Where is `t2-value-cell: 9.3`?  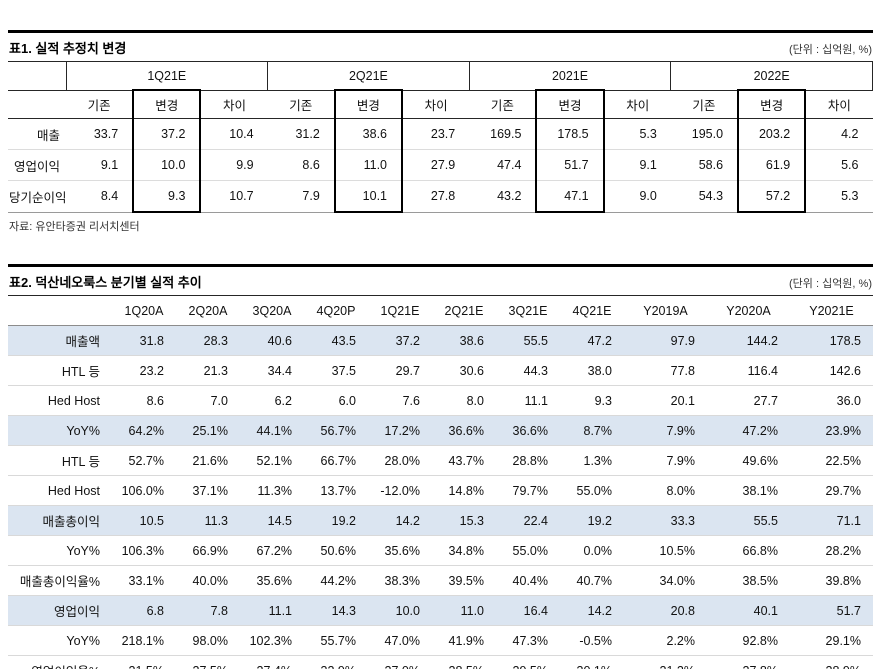 t2-value-cell: 9.3 is located at coordinates (592, 400).